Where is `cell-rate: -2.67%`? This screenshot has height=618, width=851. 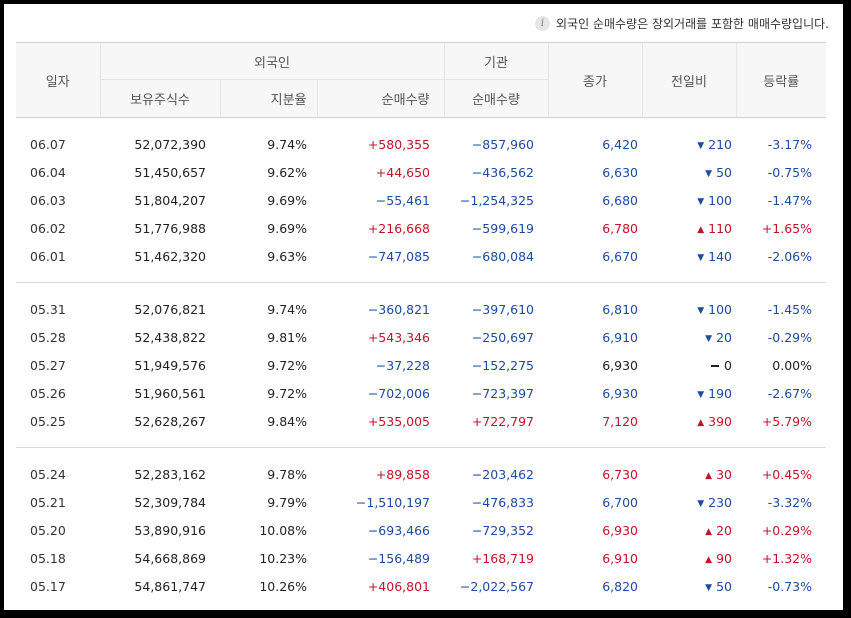
cell-rate: -2.67% is located at coordinates (789, 393).